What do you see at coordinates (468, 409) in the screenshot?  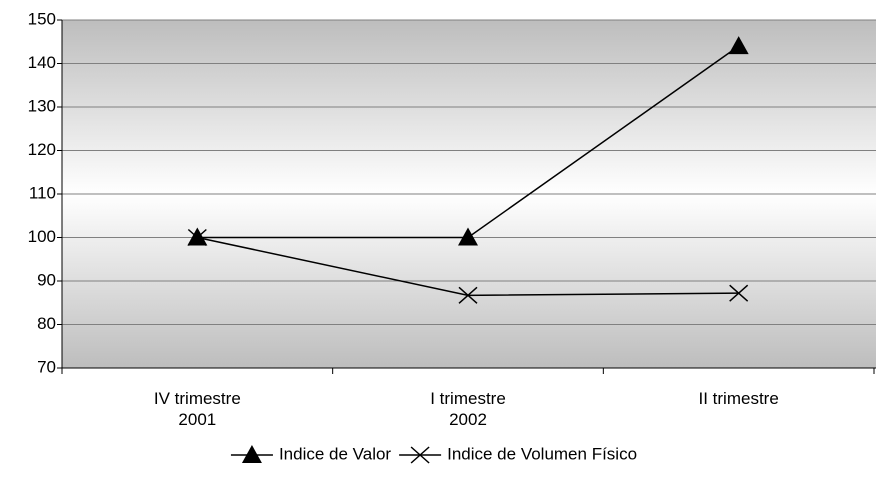 I see `x-tick-label: I trimestre 2002` at bounding box center [468, 409].